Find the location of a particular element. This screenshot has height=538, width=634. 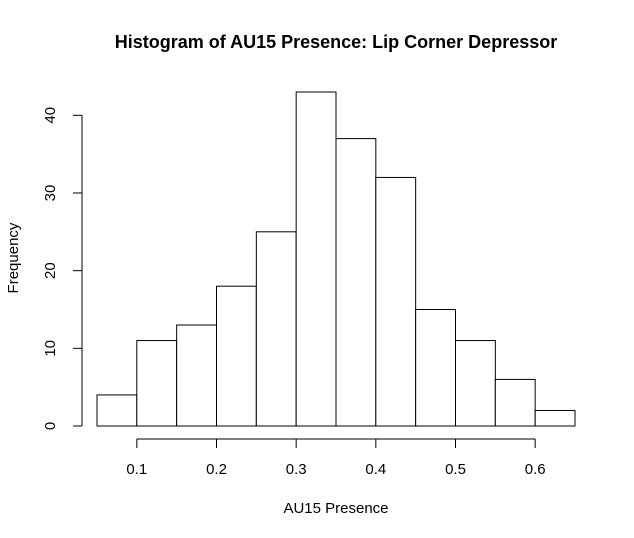

y-tick-label: 10 is located at coordinates (50, 348).